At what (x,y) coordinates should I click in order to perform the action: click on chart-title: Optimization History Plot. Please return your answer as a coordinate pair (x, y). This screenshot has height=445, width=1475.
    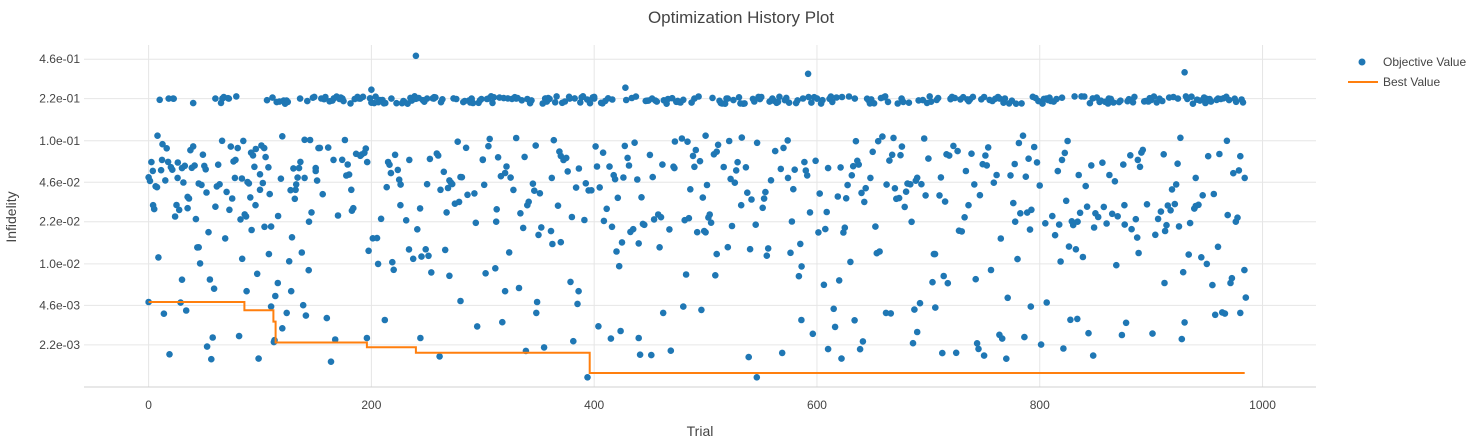
    Looking at the image, I should click on (741, 17).